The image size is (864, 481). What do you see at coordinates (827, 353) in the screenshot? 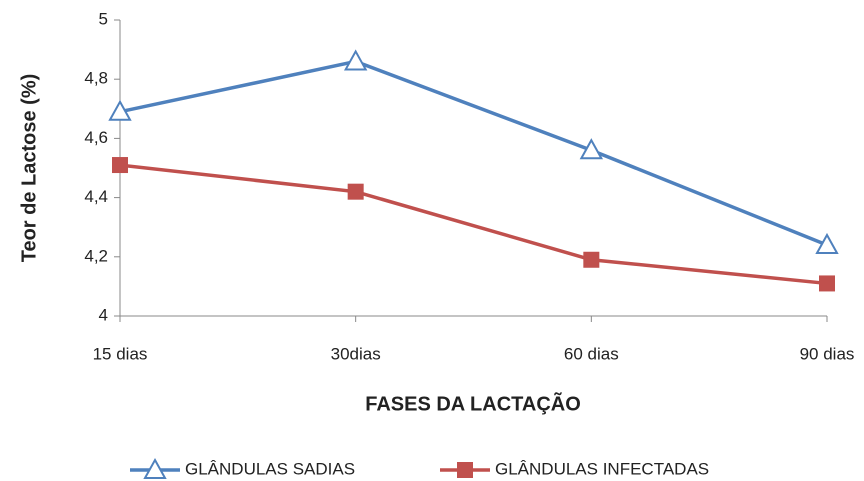
I see `x-tick-label: 90 dias` at bounding box center [827, 353].